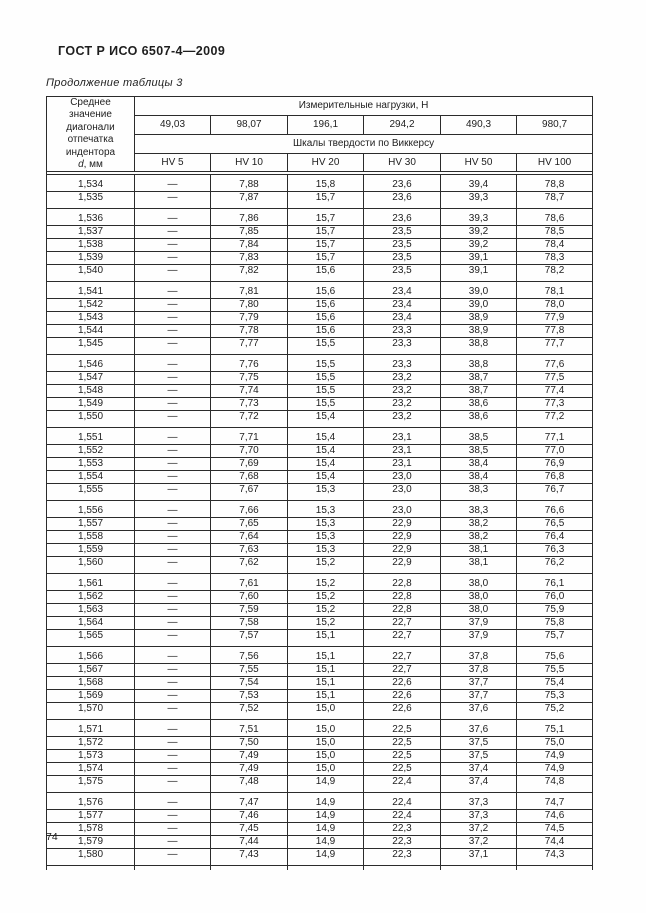 The image size is (646, 913). What do you see at coordinates (554, 331) in the screenshot?
I see `cell-hardness-value: 77,8` at bounding box center [554, 331].